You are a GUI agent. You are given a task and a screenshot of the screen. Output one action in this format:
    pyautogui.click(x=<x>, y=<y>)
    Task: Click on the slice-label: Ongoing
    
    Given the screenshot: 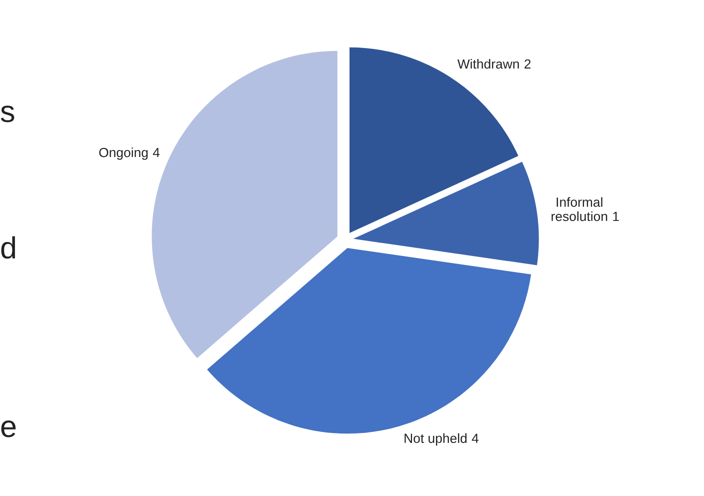 What is the action you would take?
    pyautogui.click(x=123, y=153)
    